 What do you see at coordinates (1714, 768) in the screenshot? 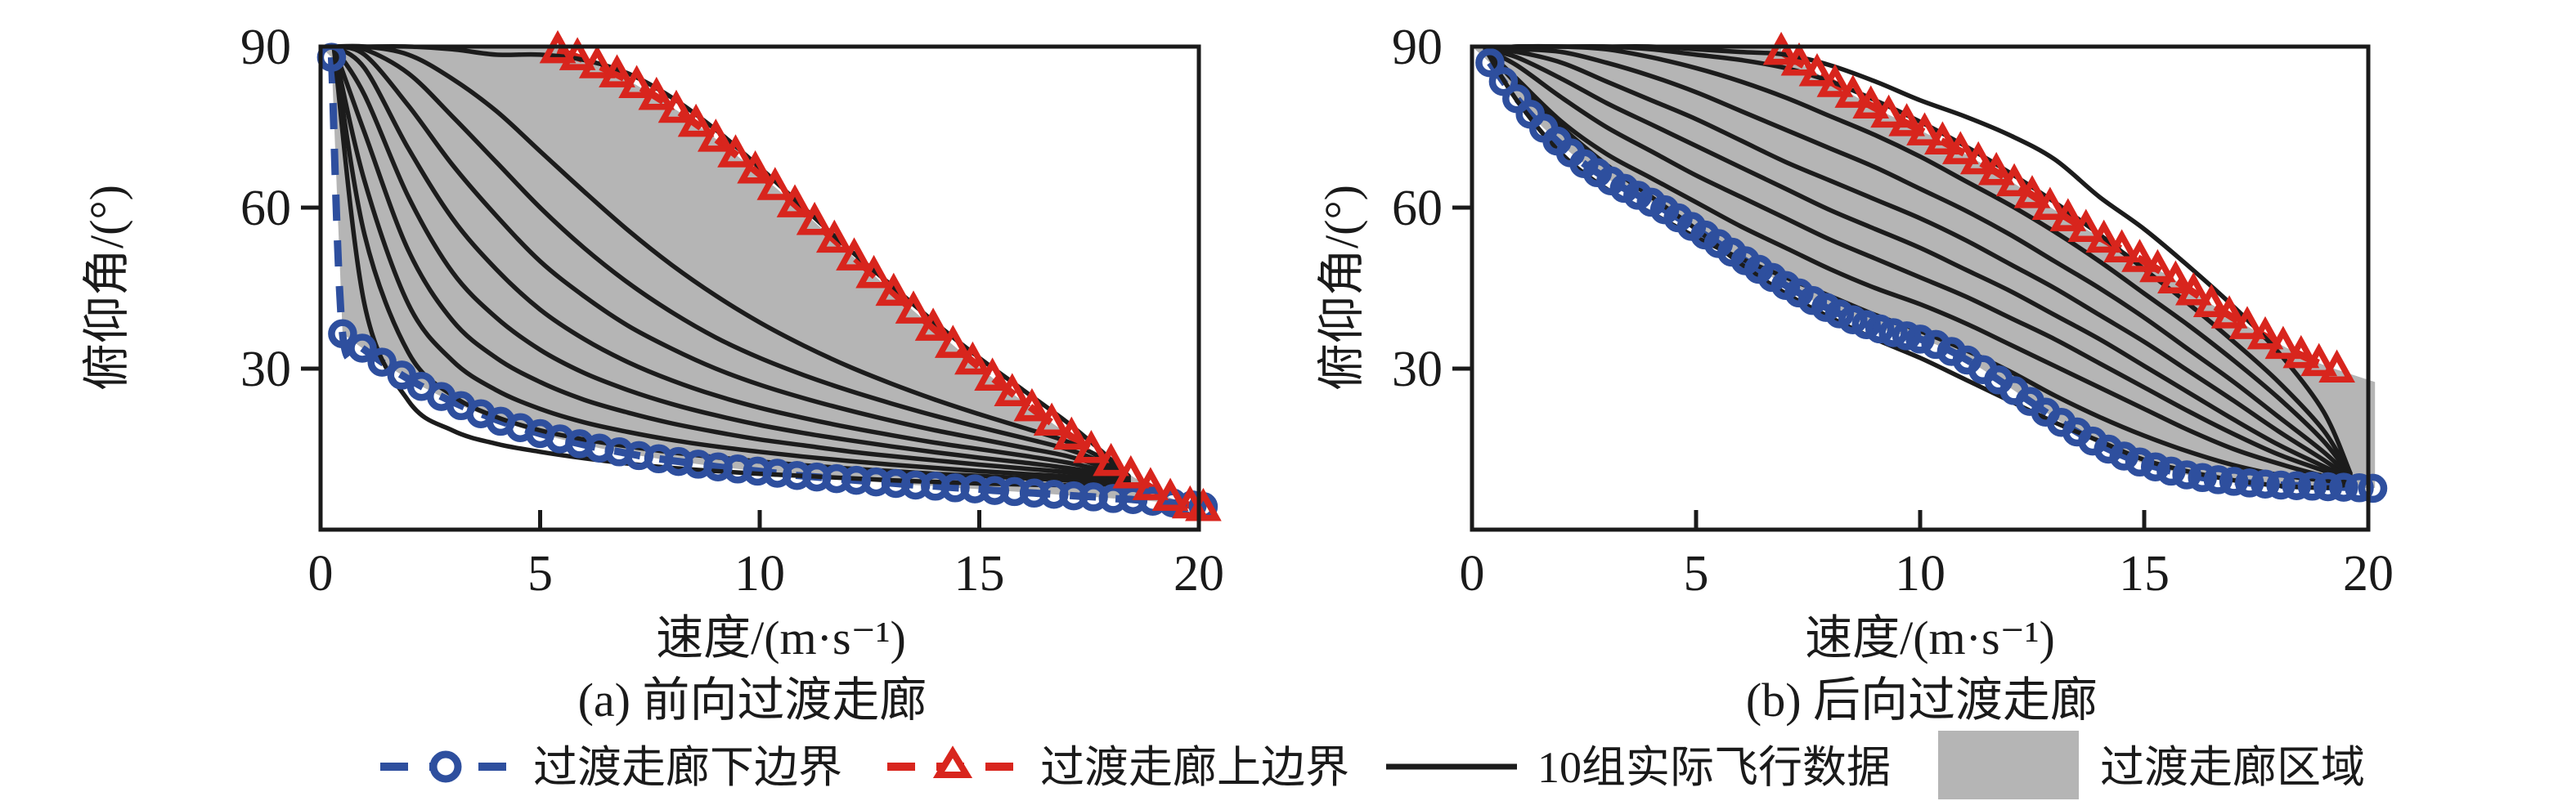
I see `legend-flight-data-label: 10组实际飞行数据` at bounding box center [1714, 768].